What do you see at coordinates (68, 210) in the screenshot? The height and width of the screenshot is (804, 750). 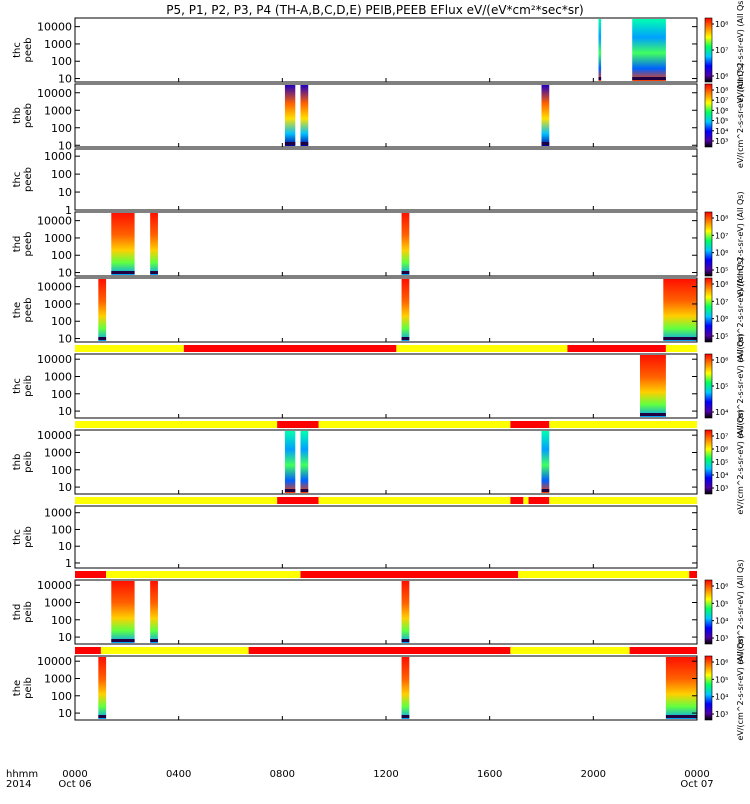 I see `y-tick-label: 1` at bounding box center [68, 210].